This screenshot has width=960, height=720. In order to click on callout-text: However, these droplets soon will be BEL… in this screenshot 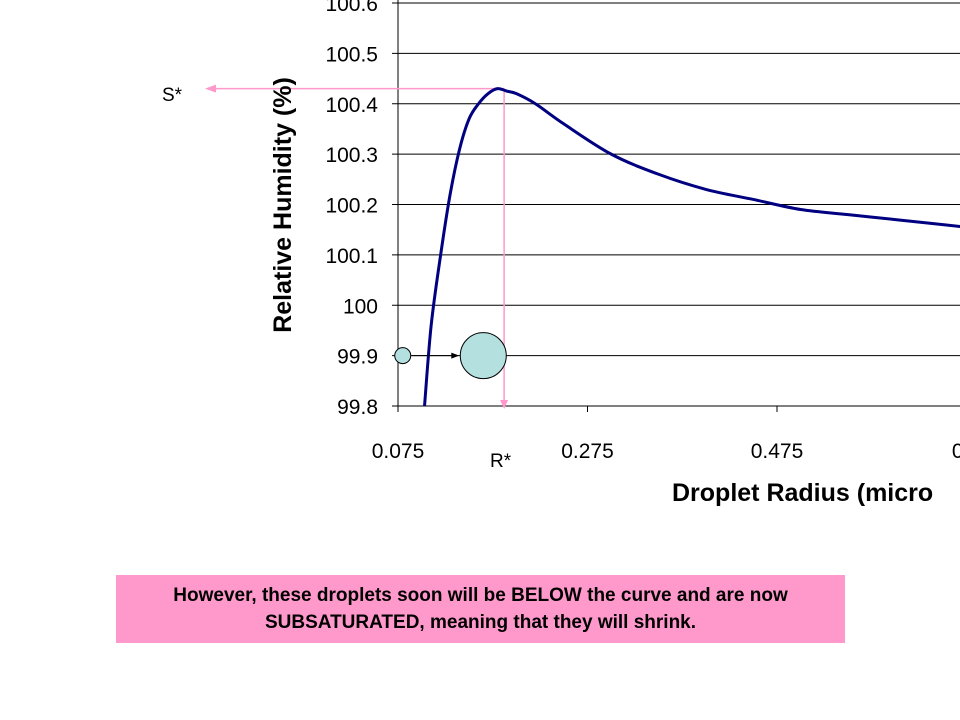, I will do `click(480, 609)`.